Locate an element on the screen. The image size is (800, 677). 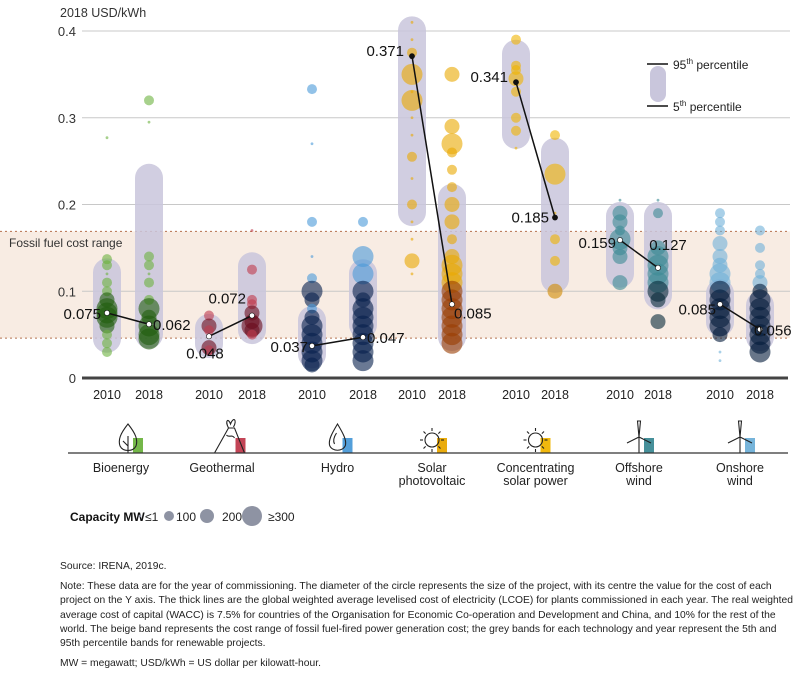
wind-turbine-icon is located at coordinates (640, 436).